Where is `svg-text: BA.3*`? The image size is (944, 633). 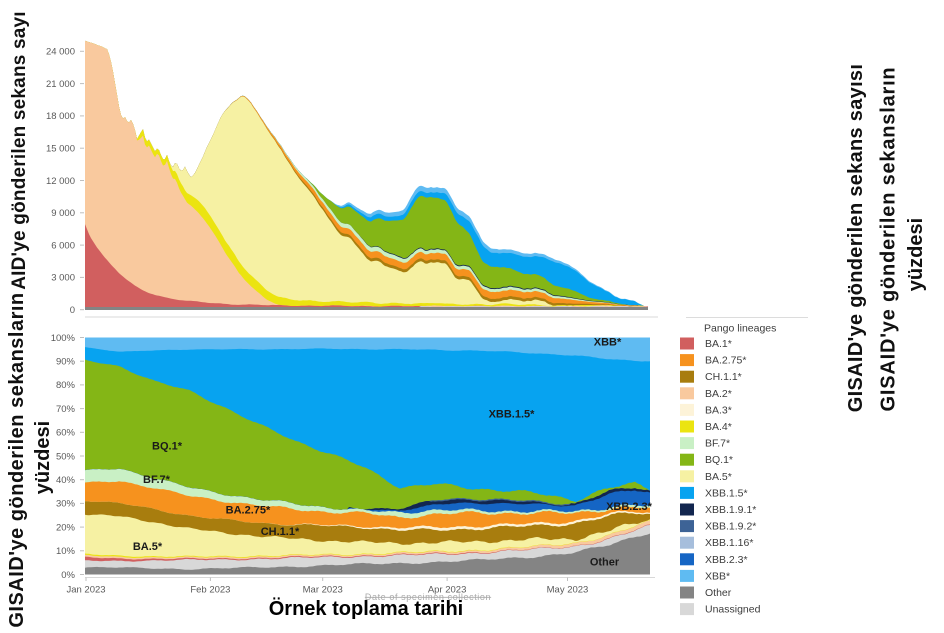
svg-text: BA.3* is located at coordinates (718, 410).